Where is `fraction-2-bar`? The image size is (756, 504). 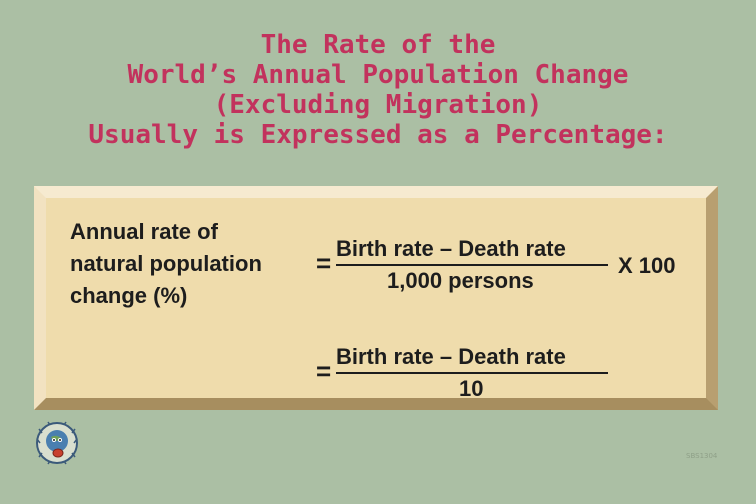
fraction-2-bar is located at coordinates (472, 373).